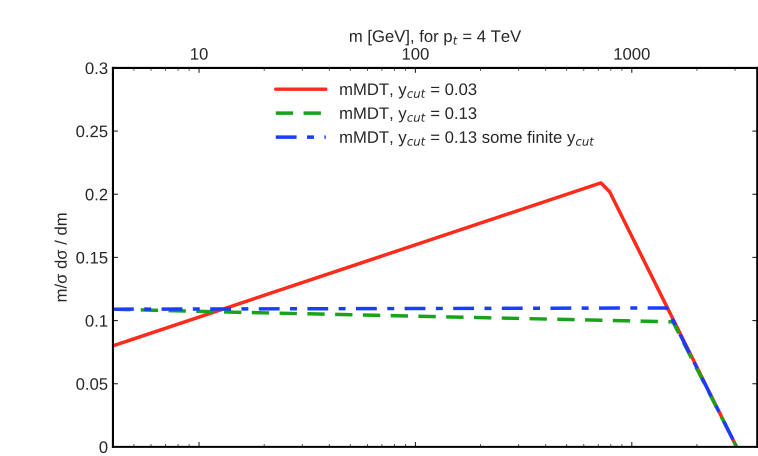 The width and height of the screenshot is (758, 456). What do you see at coordinates (60, 257) in the screenshot?
I see `y-axis-title: m/σ dσ / dm` at bounding box center [60, 257].